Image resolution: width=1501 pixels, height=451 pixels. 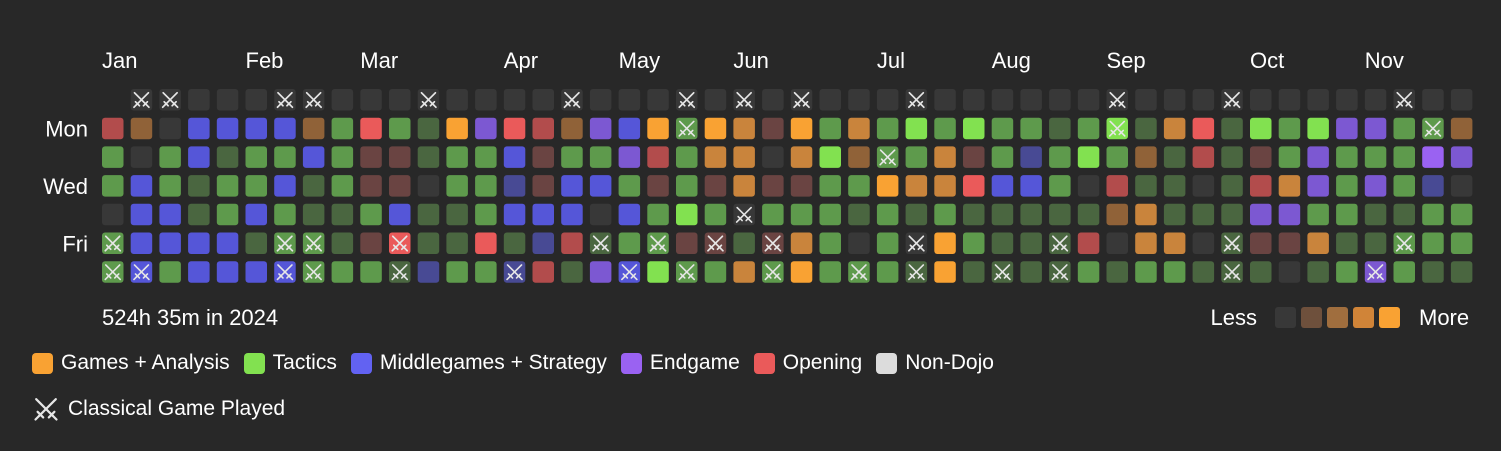 What do you see at coordinates (290, 363) in the screenshot?
I see `legend-item: Tactics` at bounding box center [290, 363].